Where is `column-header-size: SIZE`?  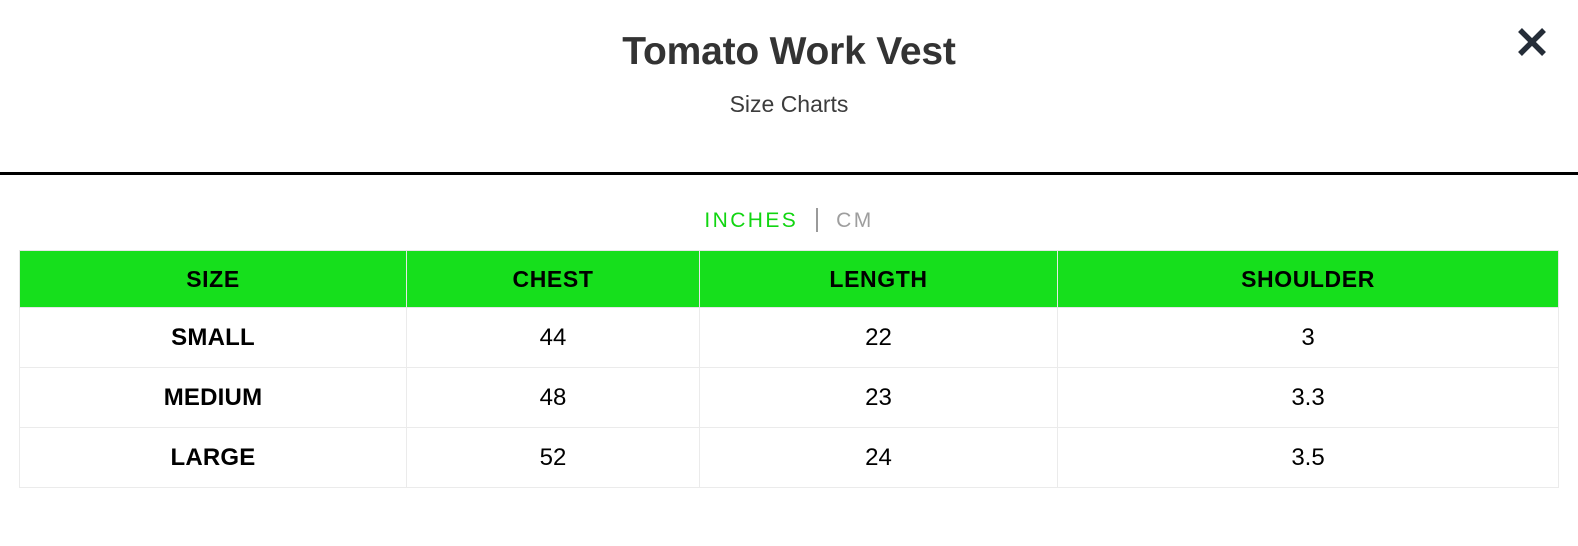
column-header-size: SIZE is located at coordinates (212, 279).